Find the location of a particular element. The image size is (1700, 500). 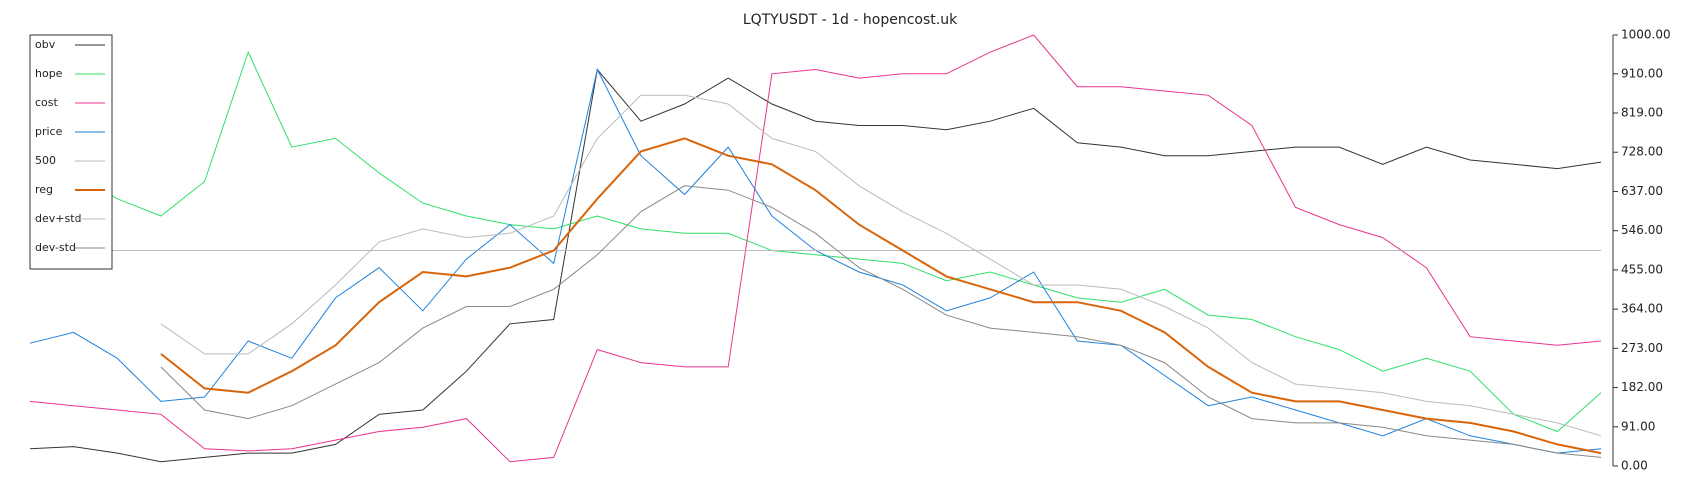

legend-label: dev-std is located at coordinates (55, 247).